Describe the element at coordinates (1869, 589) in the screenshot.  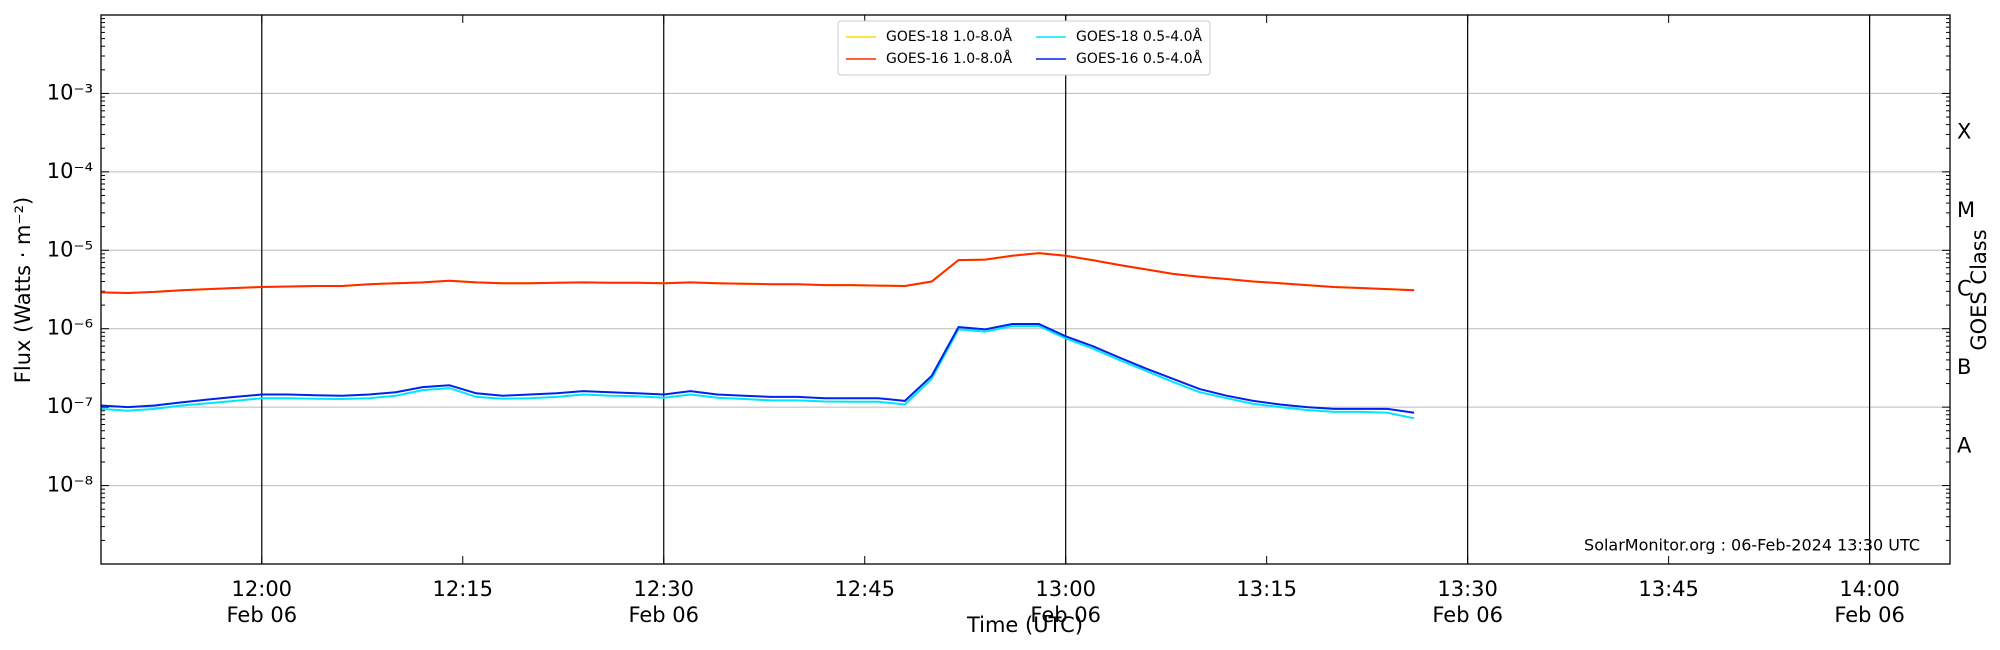
I see `x-tick-label: 14:00` at that location.